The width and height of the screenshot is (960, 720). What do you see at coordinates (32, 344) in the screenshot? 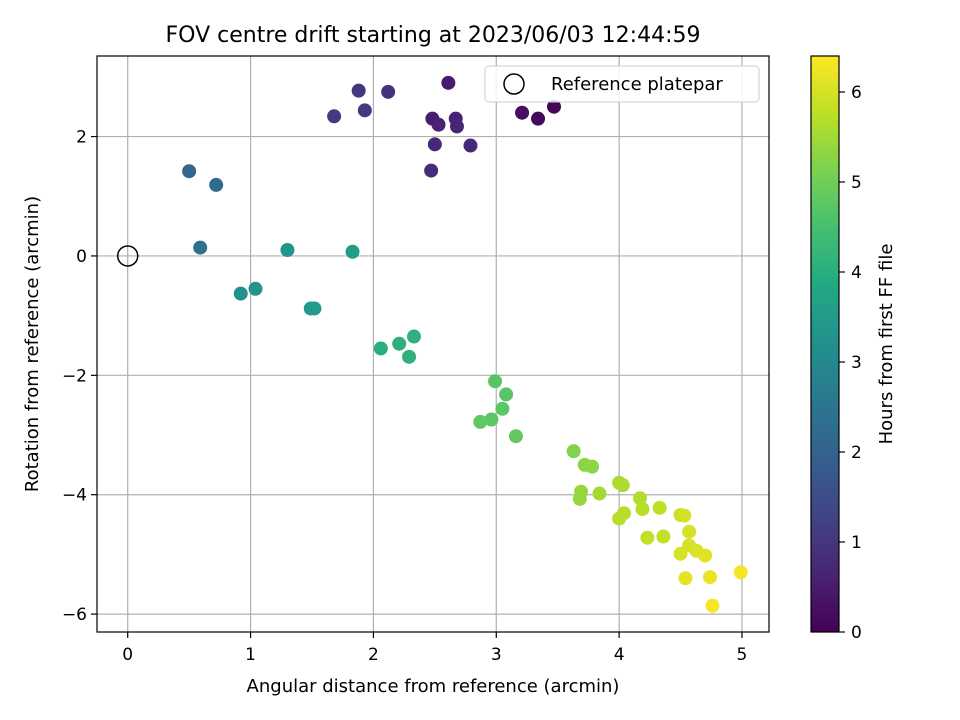
I see `y-axis-label: Rotation from reference (arcmin)` at bounding box center [32, 344].